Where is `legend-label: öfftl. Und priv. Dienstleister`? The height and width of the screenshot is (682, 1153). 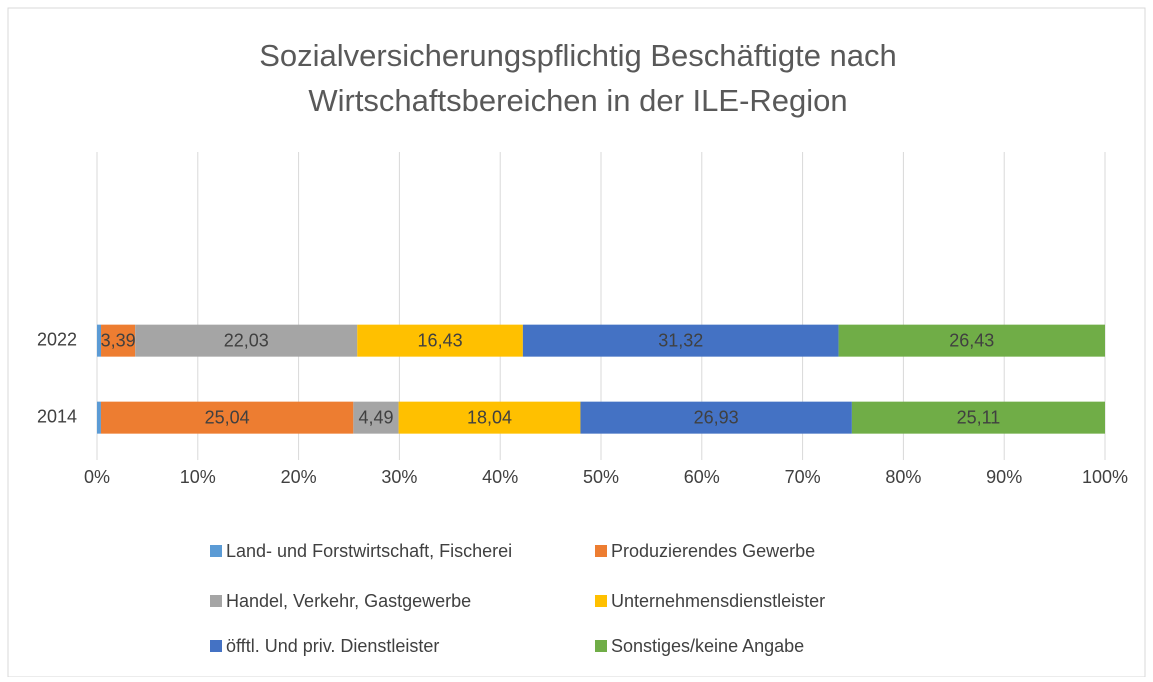
legend-label: öfftl. Und priv. Dienstleister is located at coordinates (332, 646).